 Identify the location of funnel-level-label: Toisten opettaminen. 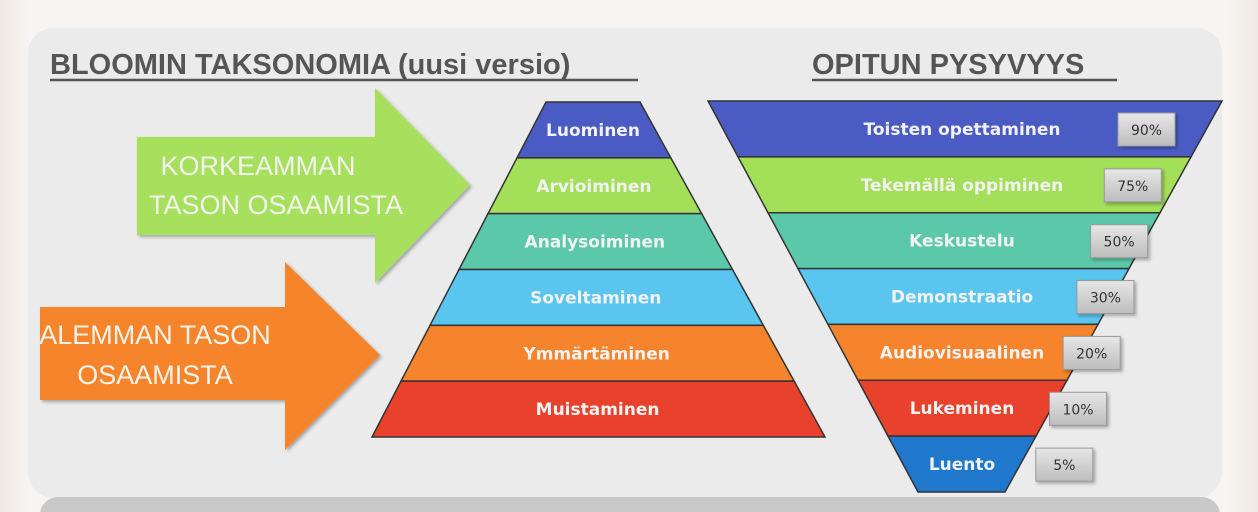
(961, 130).